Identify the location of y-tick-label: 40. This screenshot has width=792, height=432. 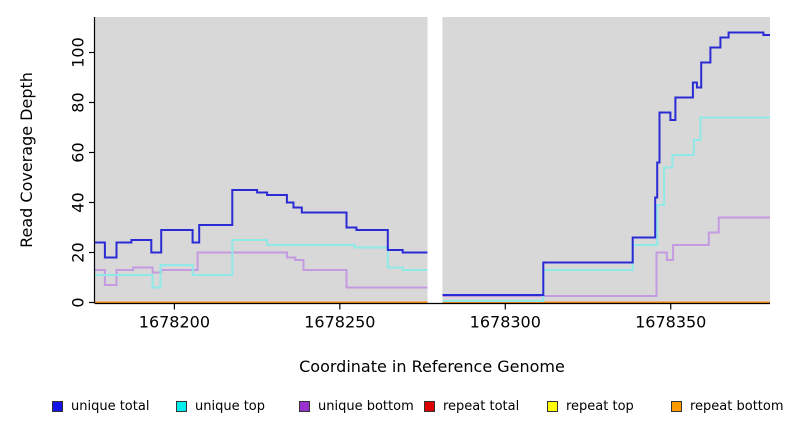
(78, 202).